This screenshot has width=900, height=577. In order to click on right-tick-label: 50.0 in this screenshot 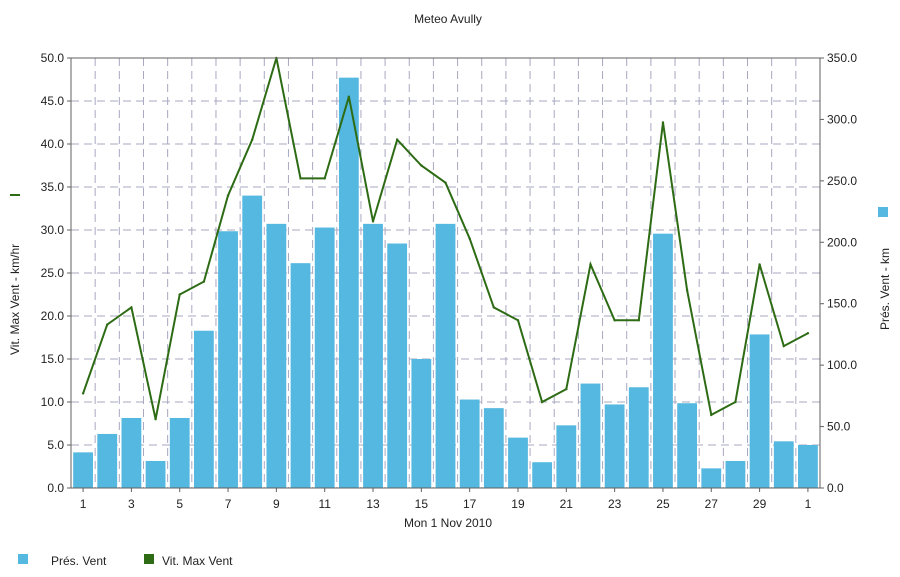, I will do `click(839, 427)`.